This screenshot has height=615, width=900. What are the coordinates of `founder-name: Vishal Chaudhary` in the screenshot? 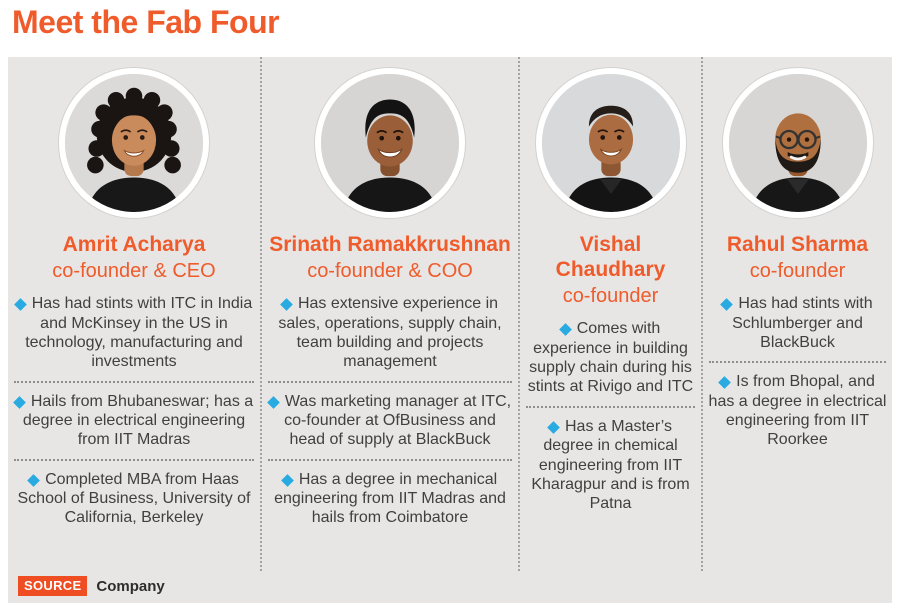 It's located at (610, 257).